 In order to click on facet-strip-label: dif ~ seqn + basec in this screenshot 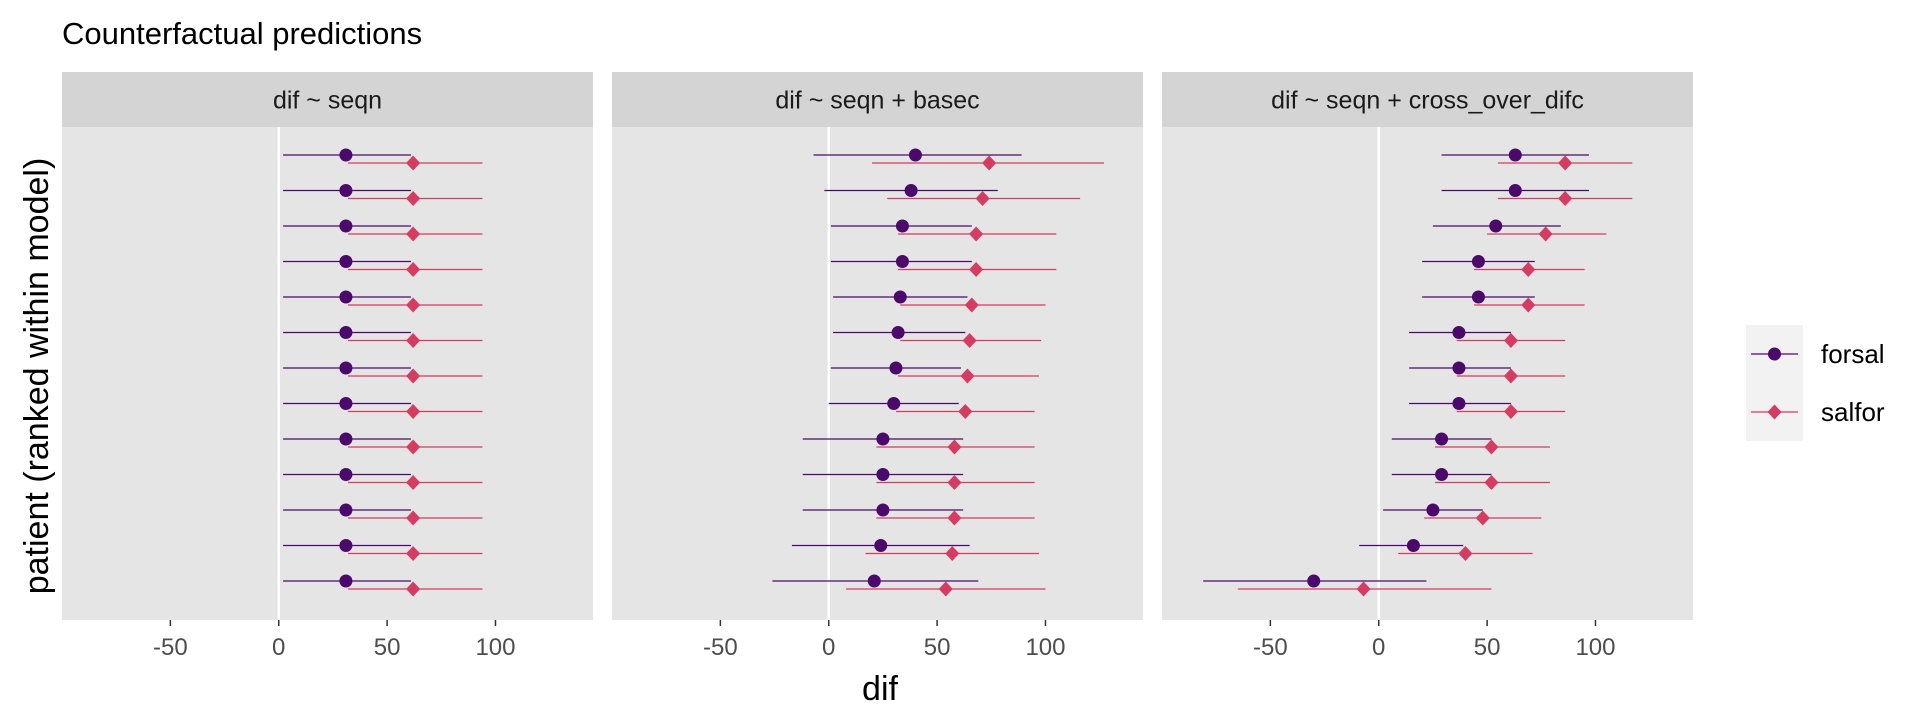, I will do `click(877, 101)`.